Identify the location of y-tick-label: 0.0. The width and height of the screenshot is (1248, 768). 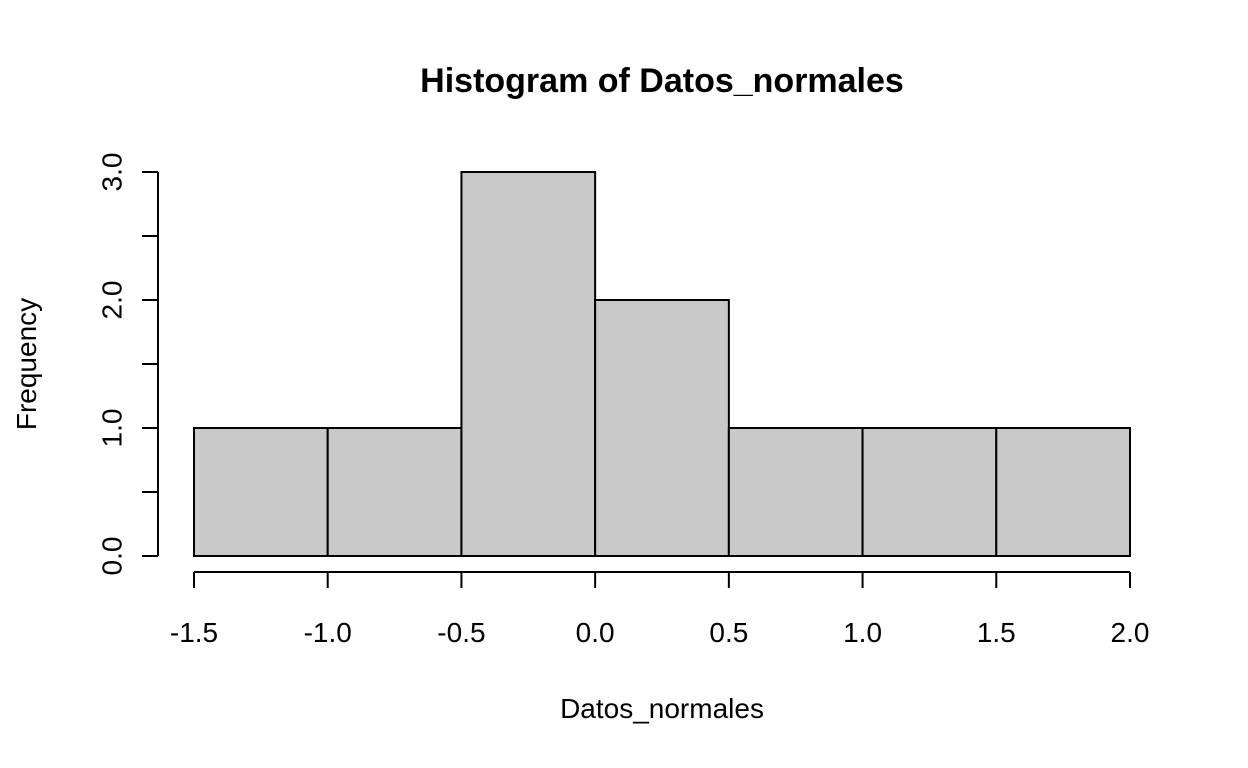
(112, 556).